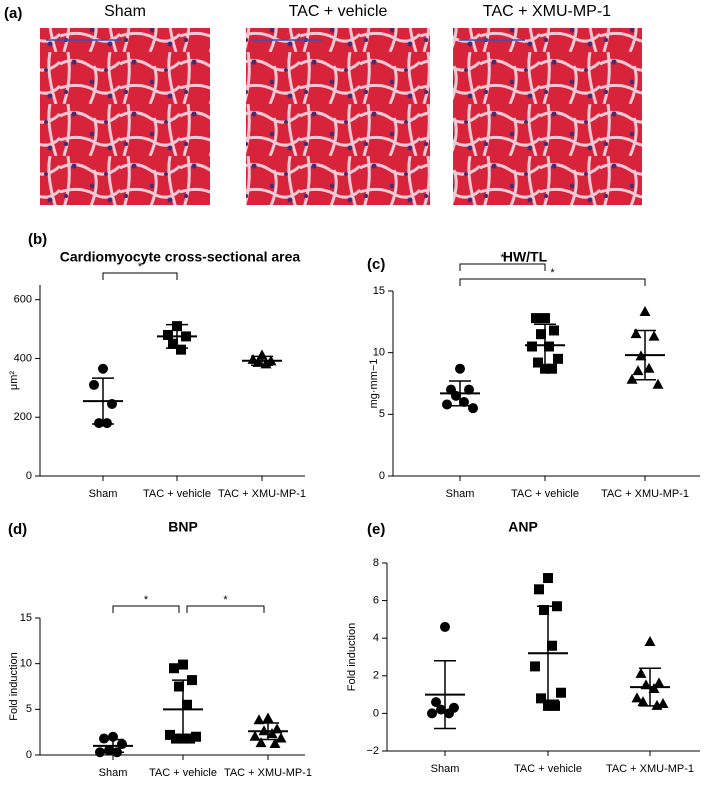 The height and width of the screenshot is (789, 709). Describe the element at coordinates (13, 13) in the screenshot. I see `panel-label: (a)` at that location.